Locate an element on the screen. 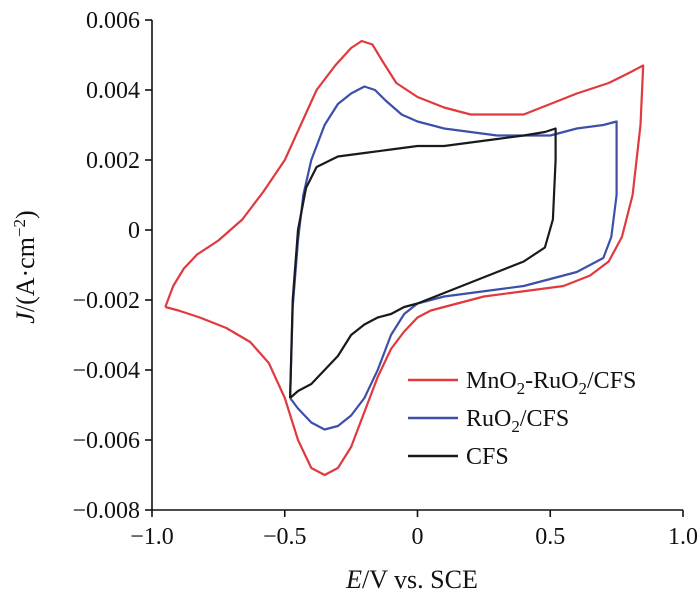  x-axis-title: E/V vs. SCE is located at coordinates (411, 579).